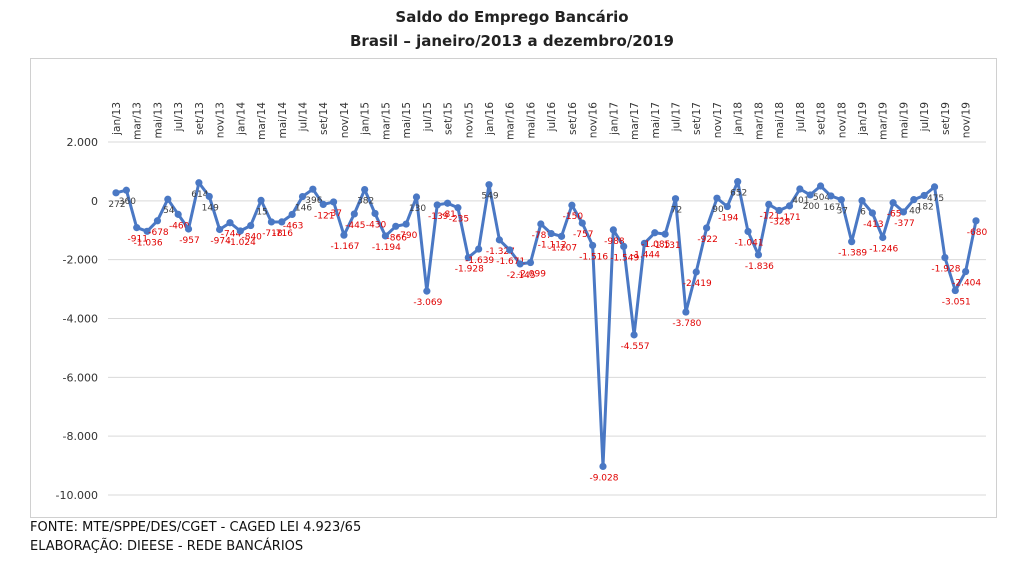 The width and height of the screenshot is (1024, 561). What do you see at coordinates (303, 209) in the screenshot?
I see `data-label: 146` at bounding box center [303, 209].